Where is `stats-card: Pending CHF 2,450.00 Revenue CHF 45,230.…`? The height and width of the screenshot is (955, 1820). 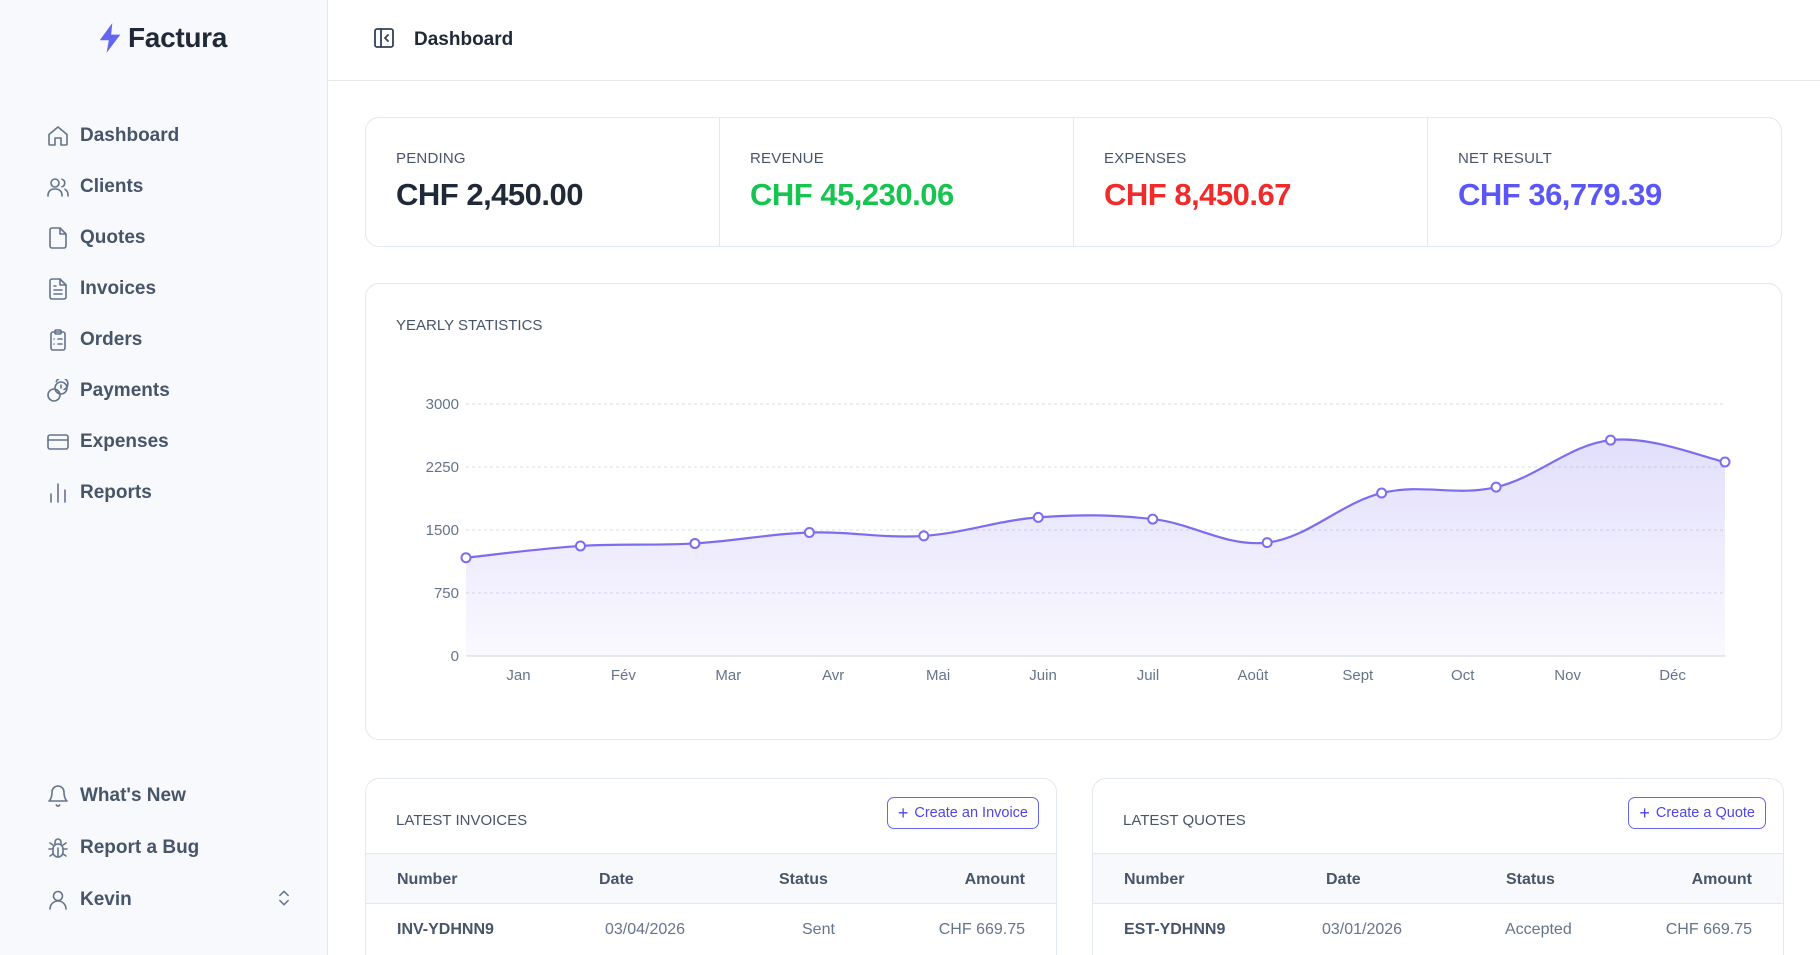
stats-card: Pending CHF 2,450.00 Revenue CHF 45,230.… is located at coordinates (1073, 182).